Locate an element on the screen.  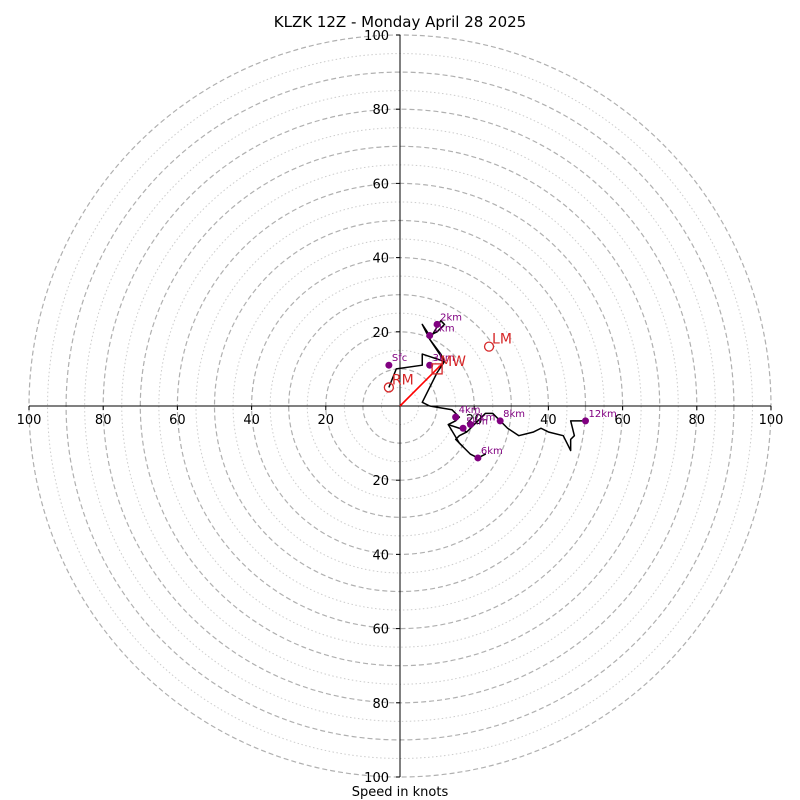
x-axis-label: Speed in knots is located at coordinates (400, 792).